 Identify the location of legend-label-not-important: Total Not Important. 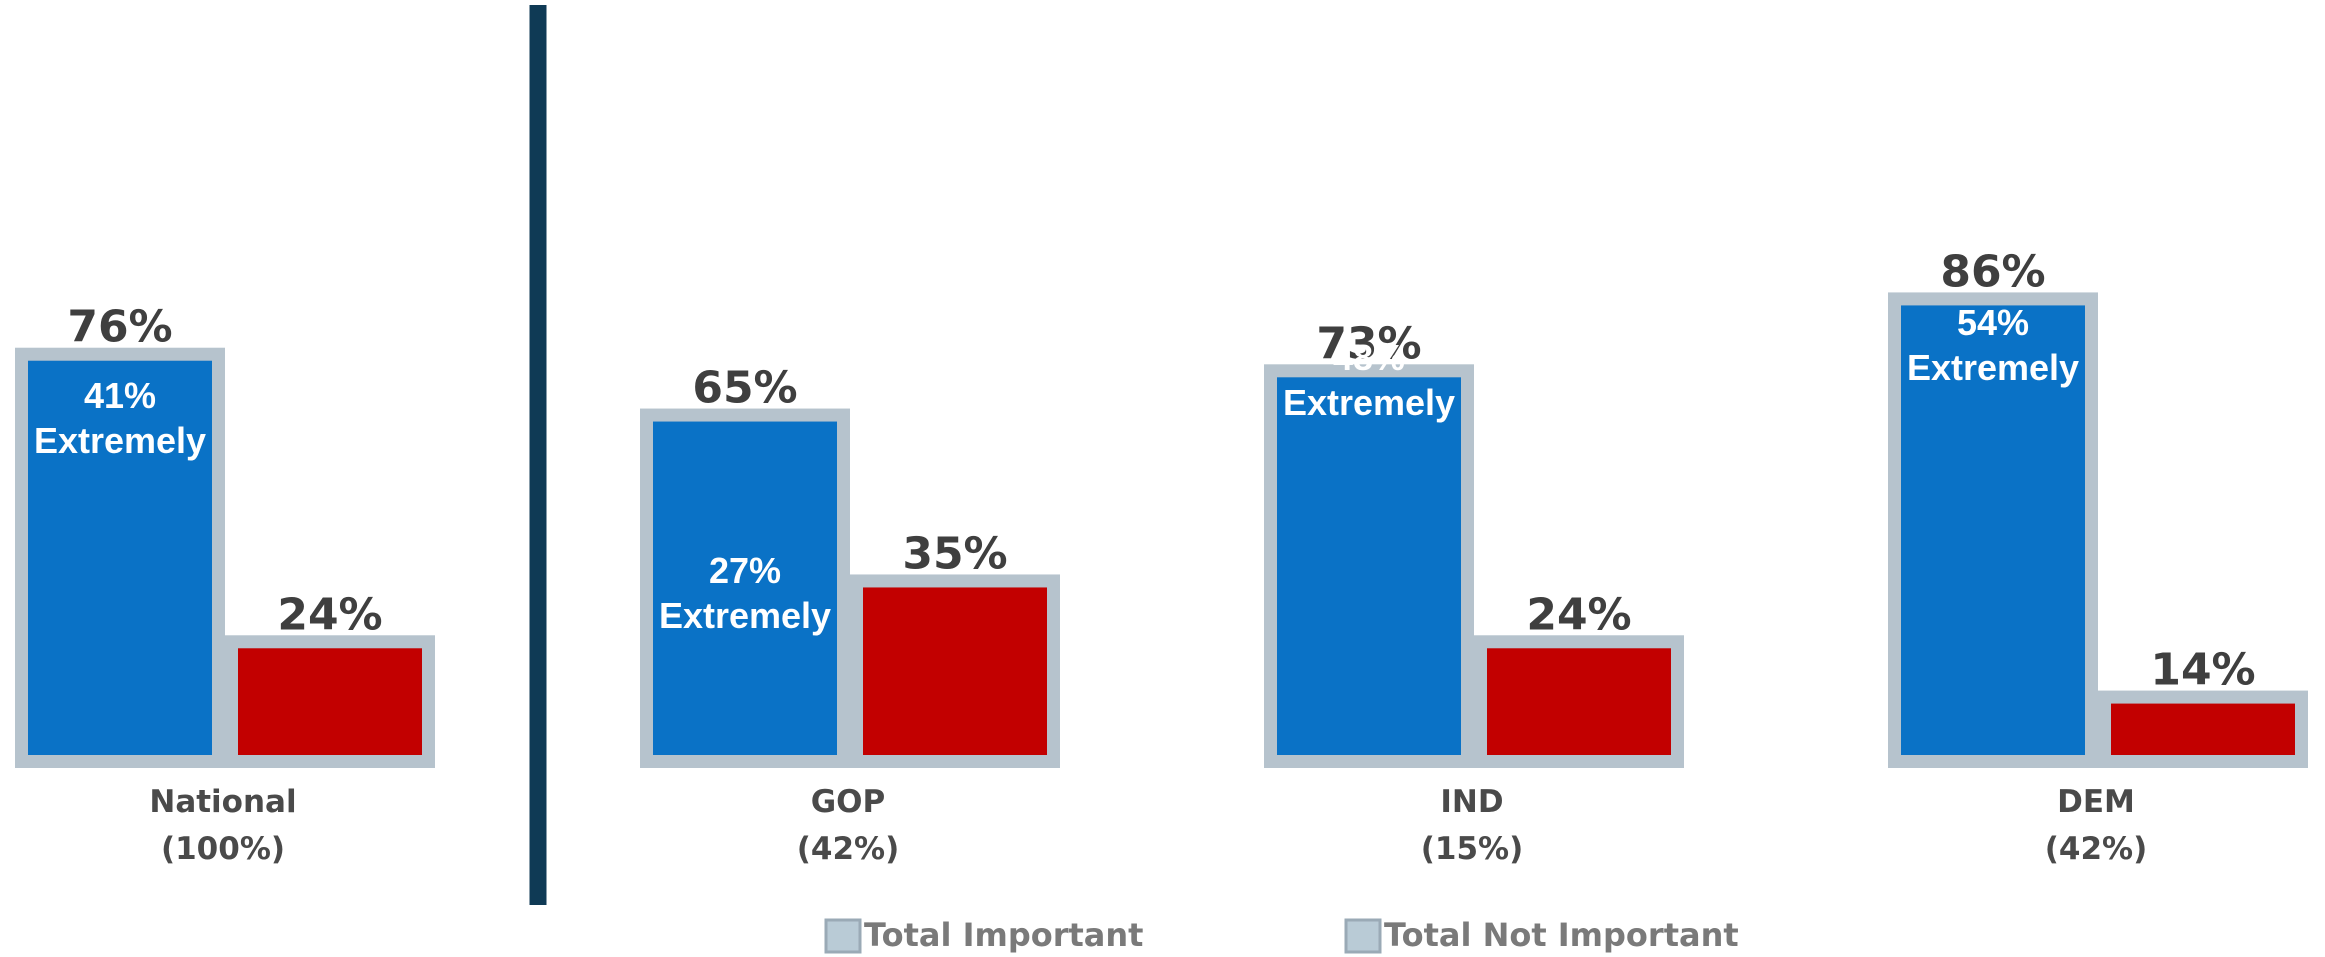
(1561, 935).